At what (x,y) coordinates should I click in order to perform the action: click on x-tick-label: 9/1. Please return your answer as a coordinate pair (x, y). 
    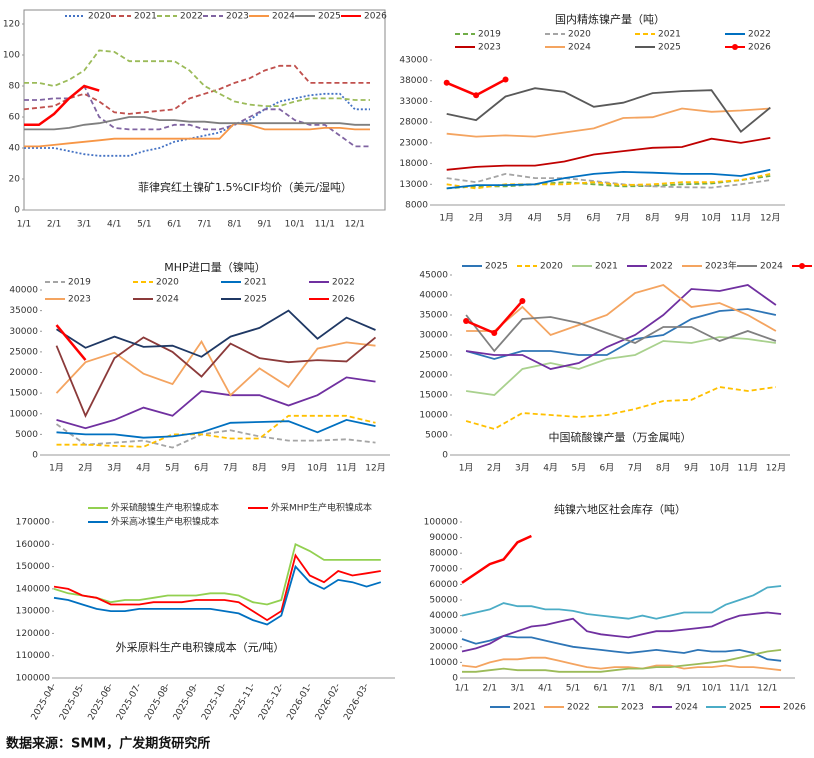
    Looking at the image, I should click on (684, 689).